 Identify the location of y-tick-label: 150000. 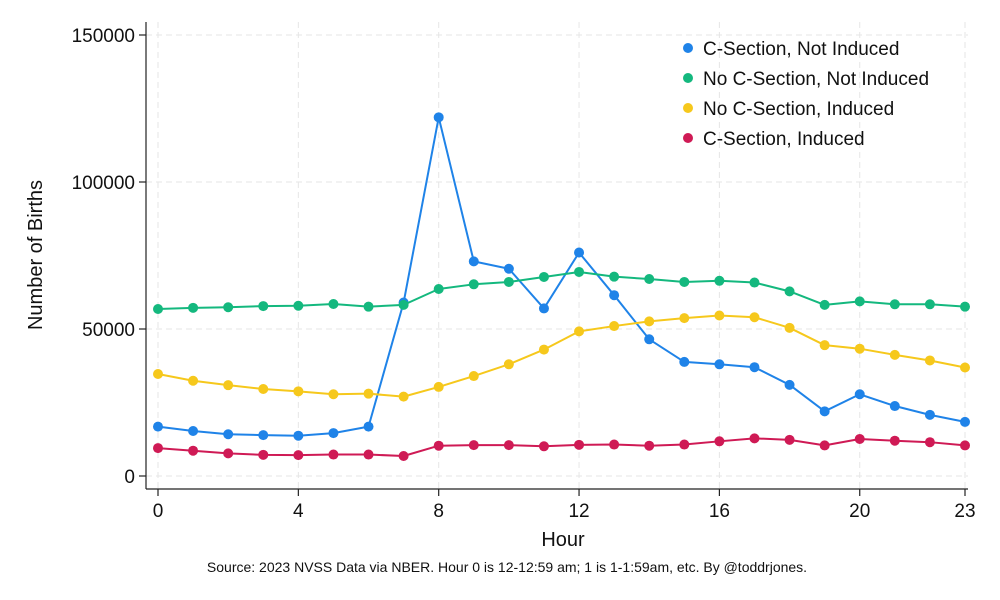
(103, 36).